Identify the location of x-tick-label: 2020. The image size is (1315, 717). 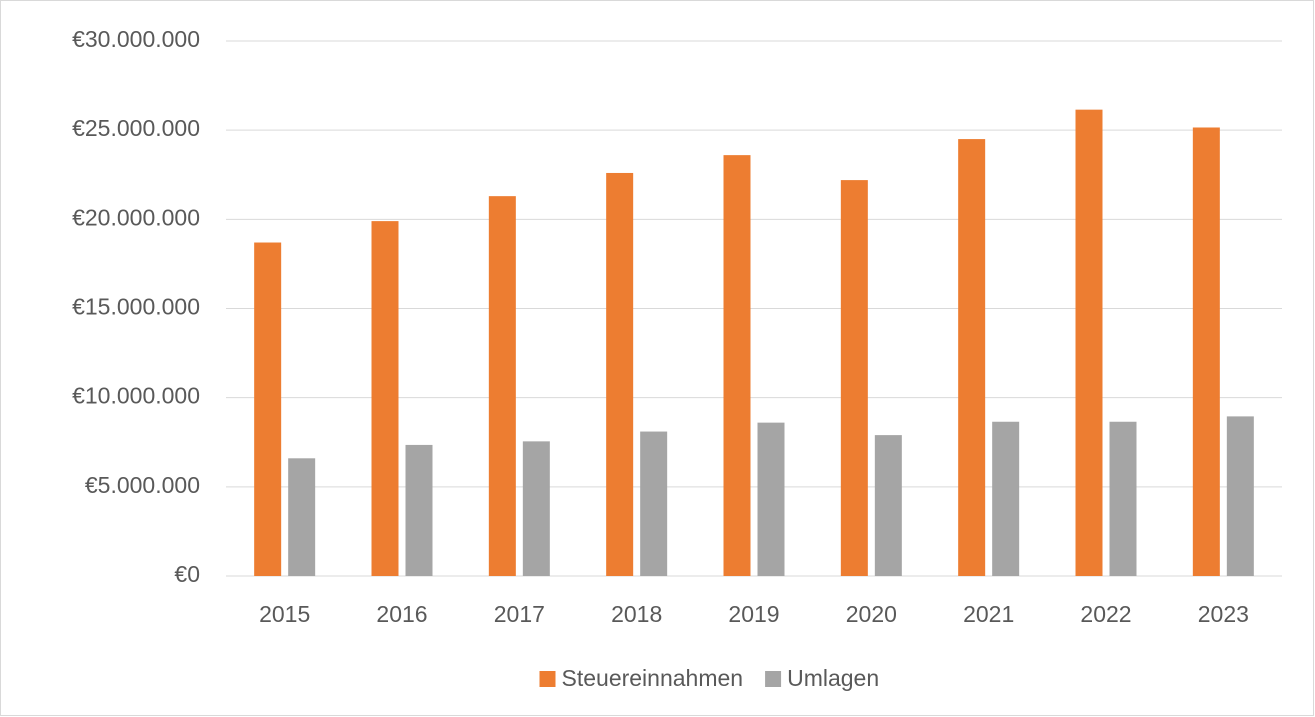
(871, 614).